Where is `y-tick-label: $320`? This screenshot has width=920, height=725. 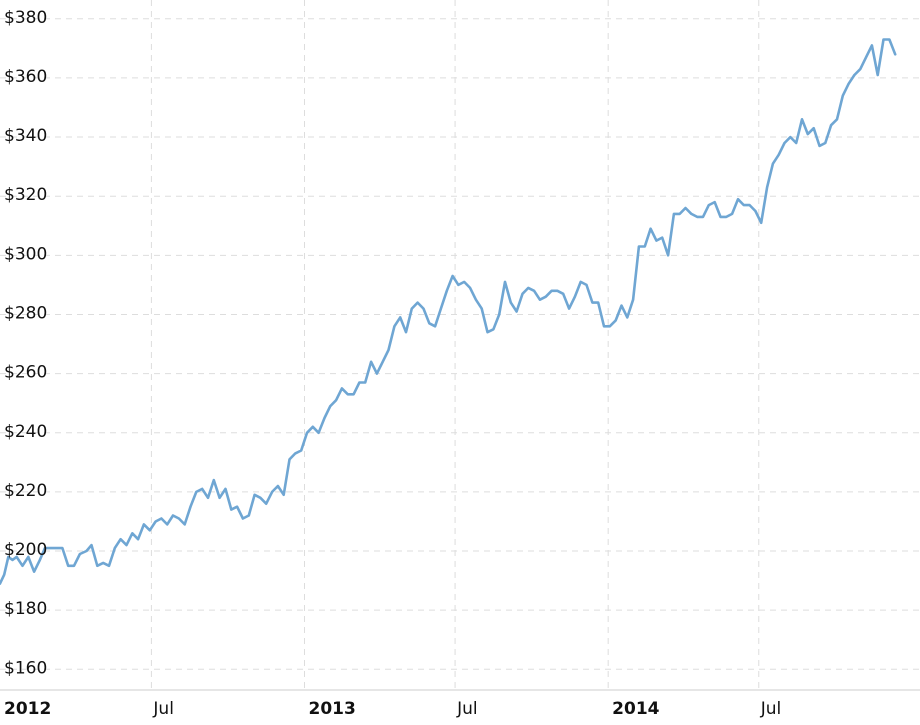 y-tick-label: $320 is located at coordinates (25, 195).